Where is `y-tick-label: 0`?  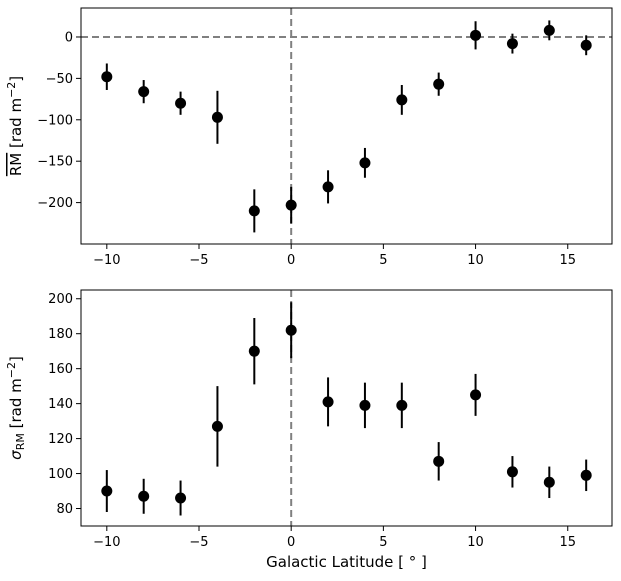
y-tick-label: 0 is located at coordinates (69, 37).